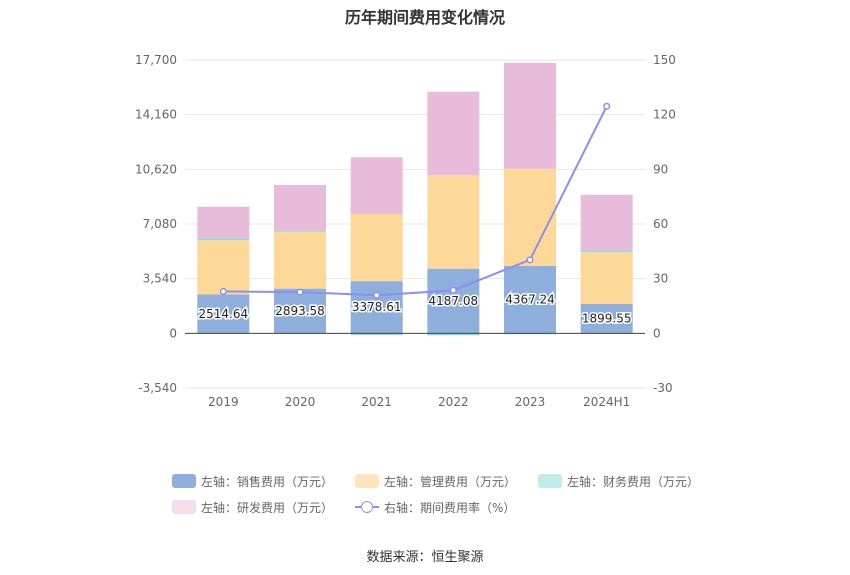 The image size is (850, 575). Describe the element at coordinates (160, 224) in the screenshot. I see `left-axis-tick-label: 7,080` at that location.